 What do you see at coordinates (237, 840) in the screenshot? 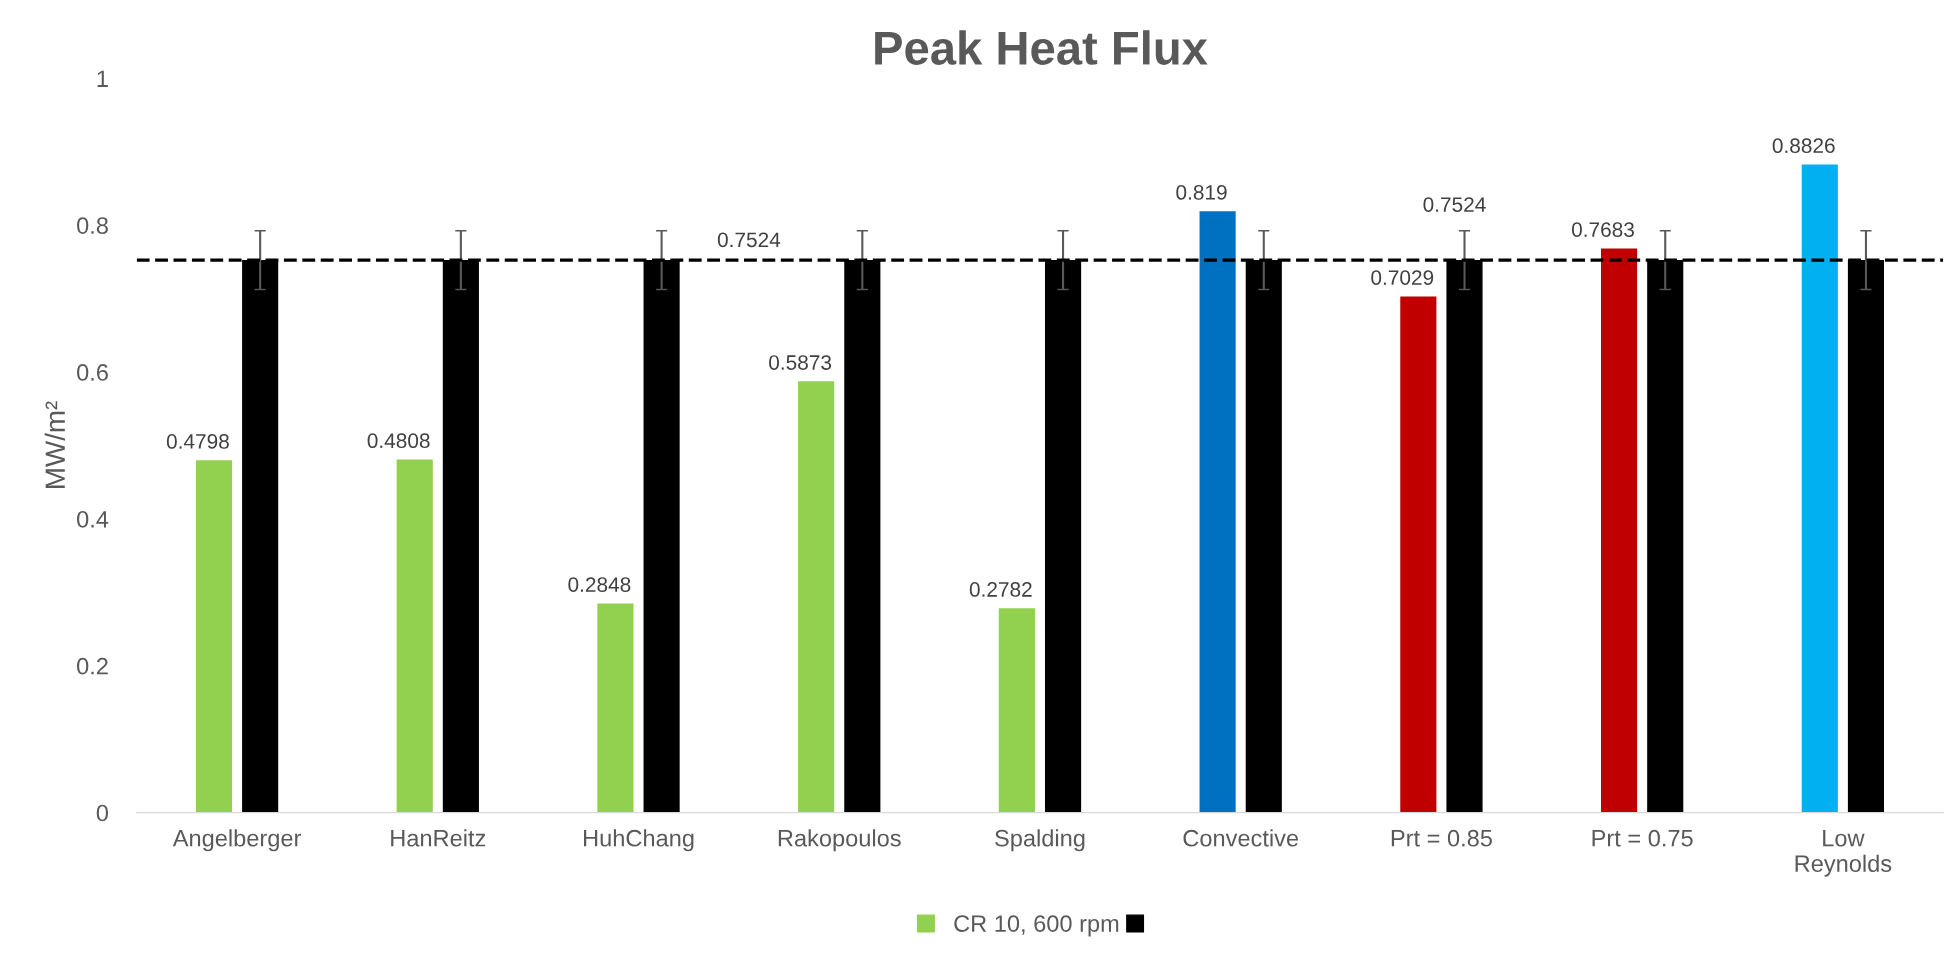
I see `x-tick-label: Angelberger` at bounding box center [237, 840].